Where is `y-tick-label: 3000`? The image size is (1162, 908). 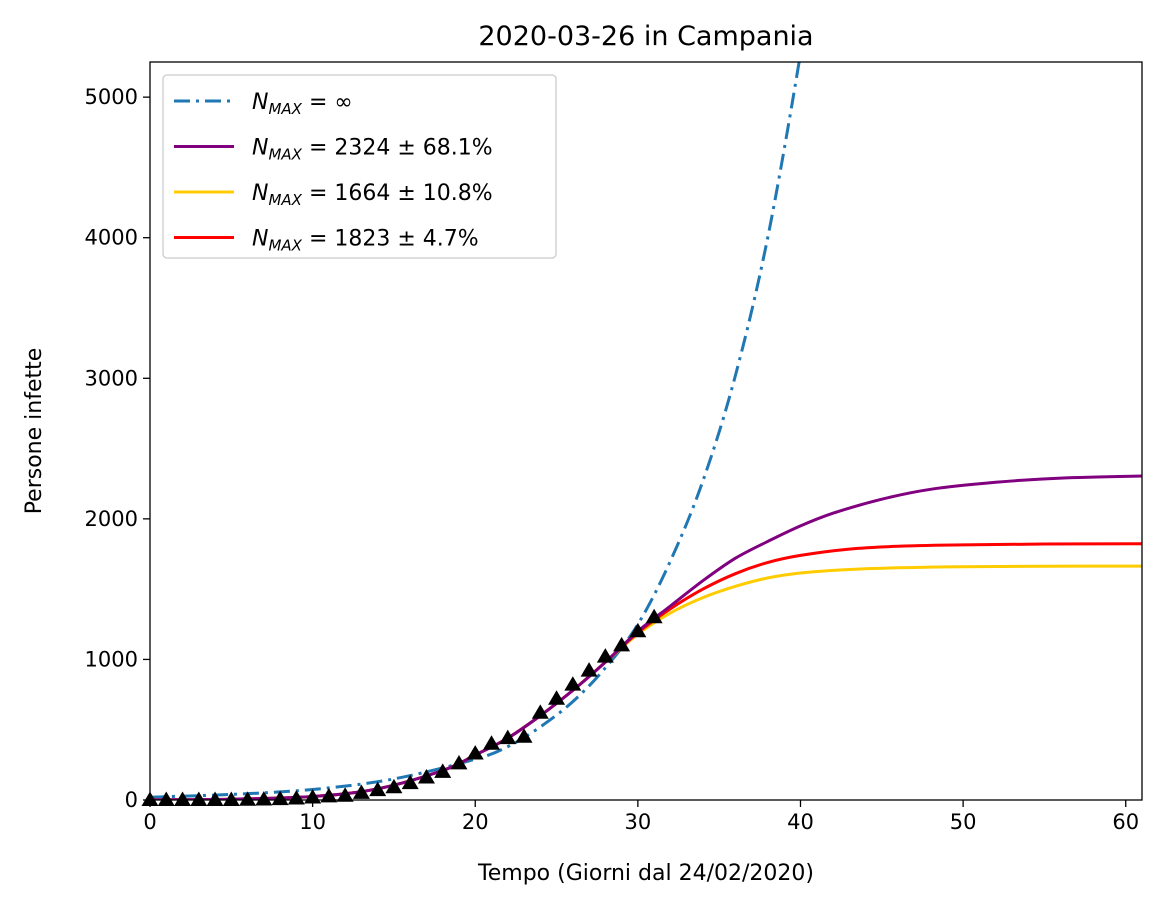 y-tick-label: 3000 is located at coordinates (111, 378).